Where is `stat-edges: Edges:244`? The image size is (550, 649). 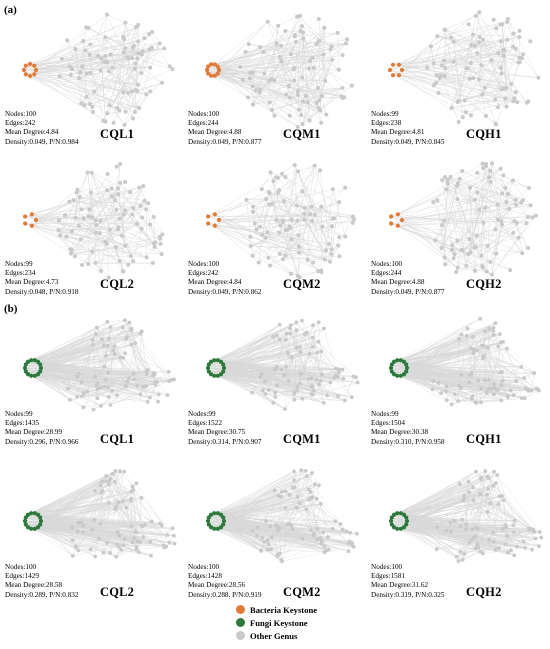 stat-edges: Edges:244 is located at coordinates (203, 123).